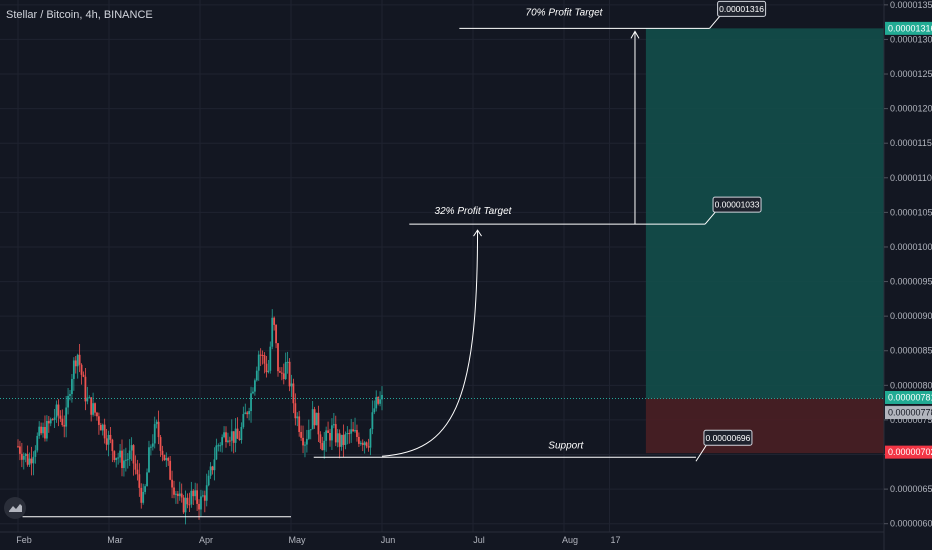 The image size is (932, 550). I want to click on price-box-leader, so click(715, 22).